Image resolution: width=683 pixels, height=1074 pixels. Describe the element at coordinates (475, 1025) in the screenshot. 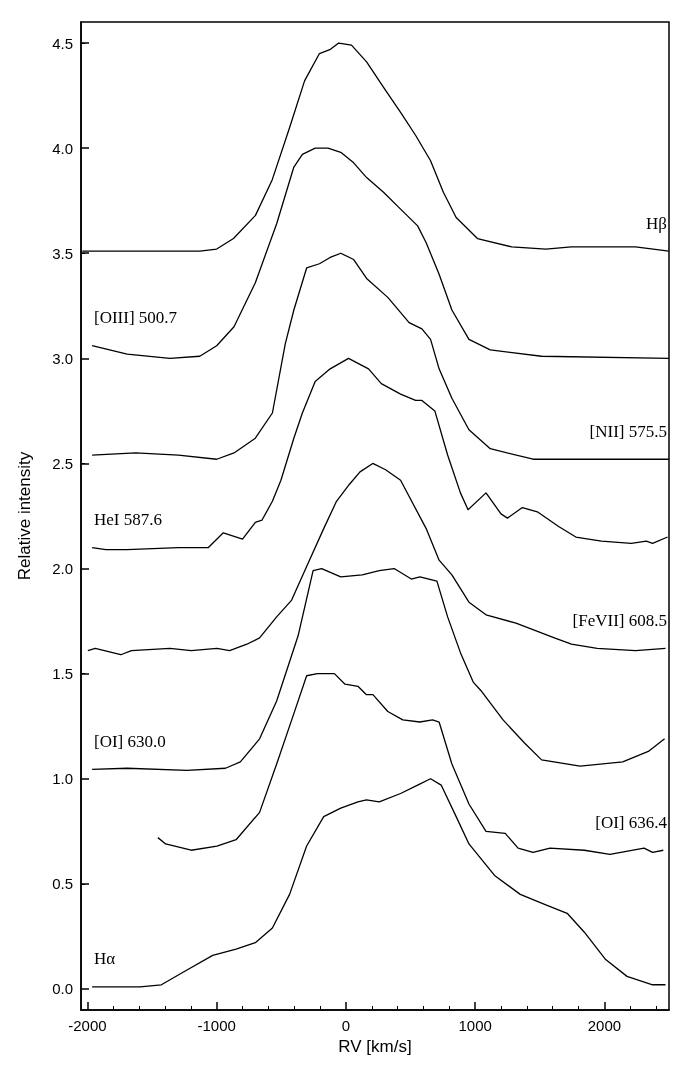

I see `x-tick-label: 1000` at that location.